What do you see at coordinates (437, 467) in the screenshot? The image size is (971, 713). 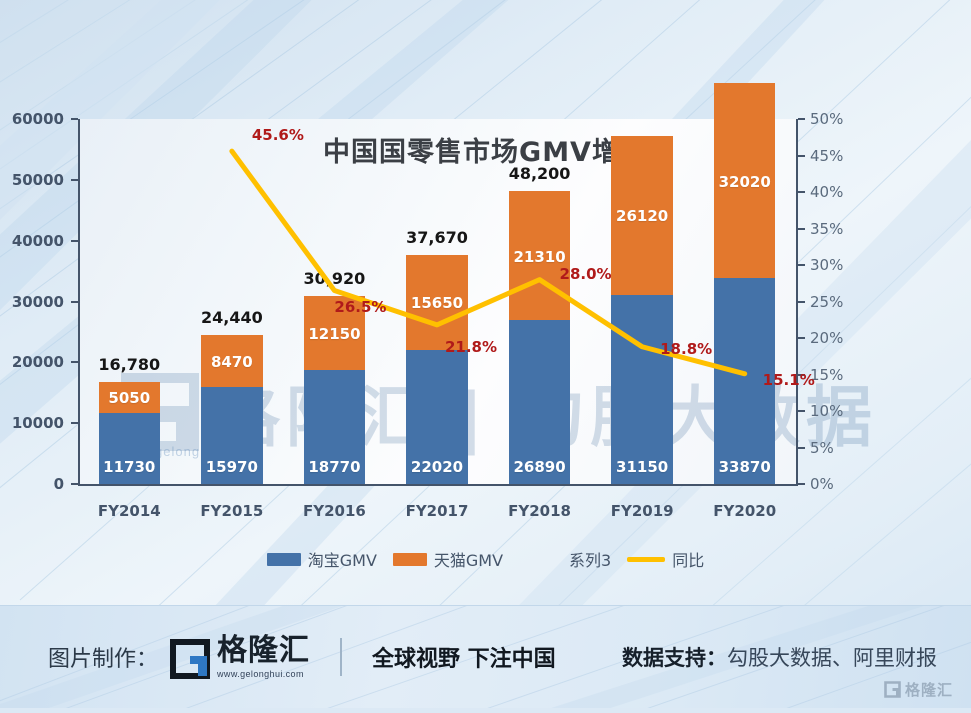 I see `bar-label-taobao: 22020` at bounding box center [437, 467].